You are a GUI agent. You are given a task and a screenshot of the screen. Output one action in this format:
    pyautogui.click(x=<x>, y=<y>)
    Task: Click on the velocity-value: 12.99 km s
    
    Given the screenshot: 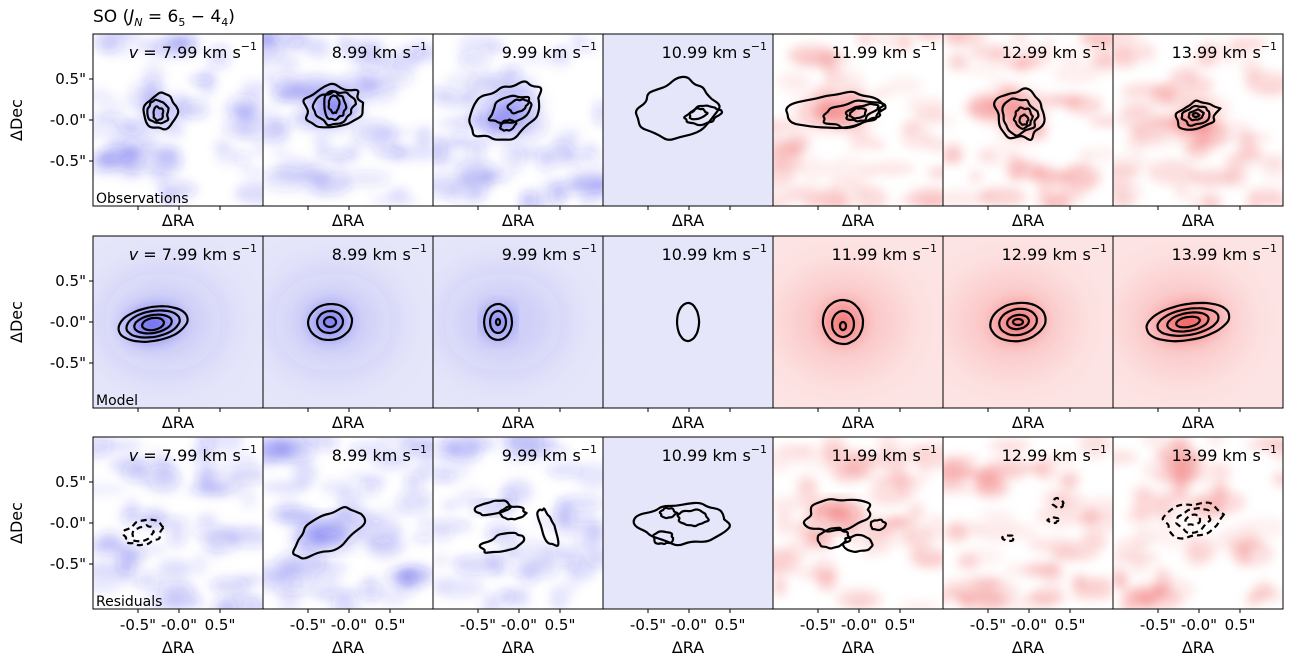 What is the action you would take?
    pyautogui.click(x=1046, y=52)
    